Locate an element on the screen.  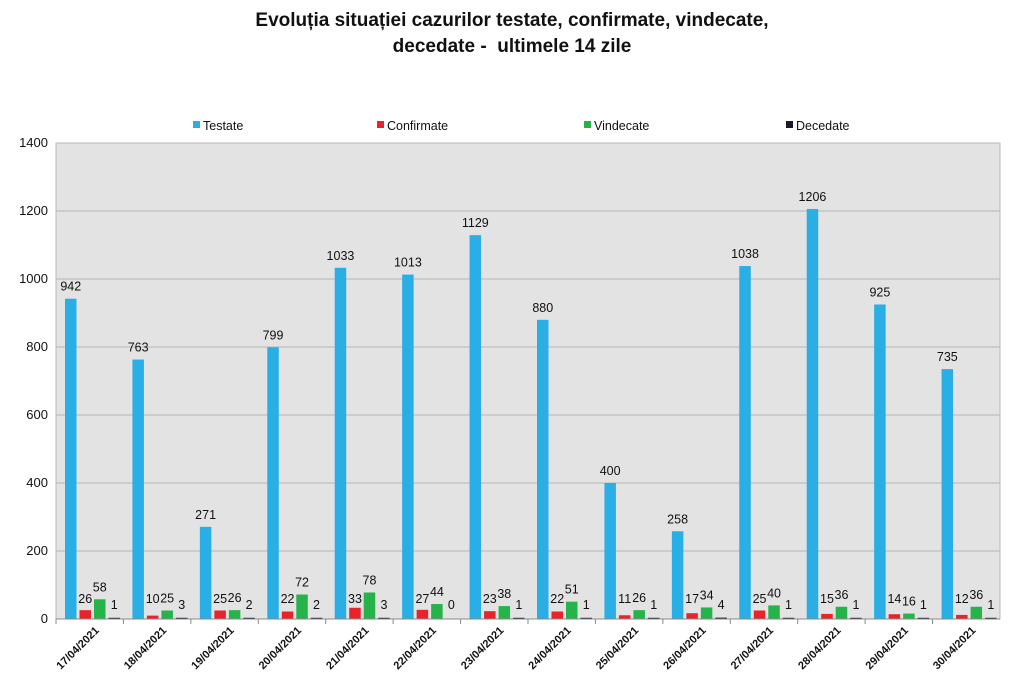
data-label-confirmate: 33 is located at coordinates (355, 599).